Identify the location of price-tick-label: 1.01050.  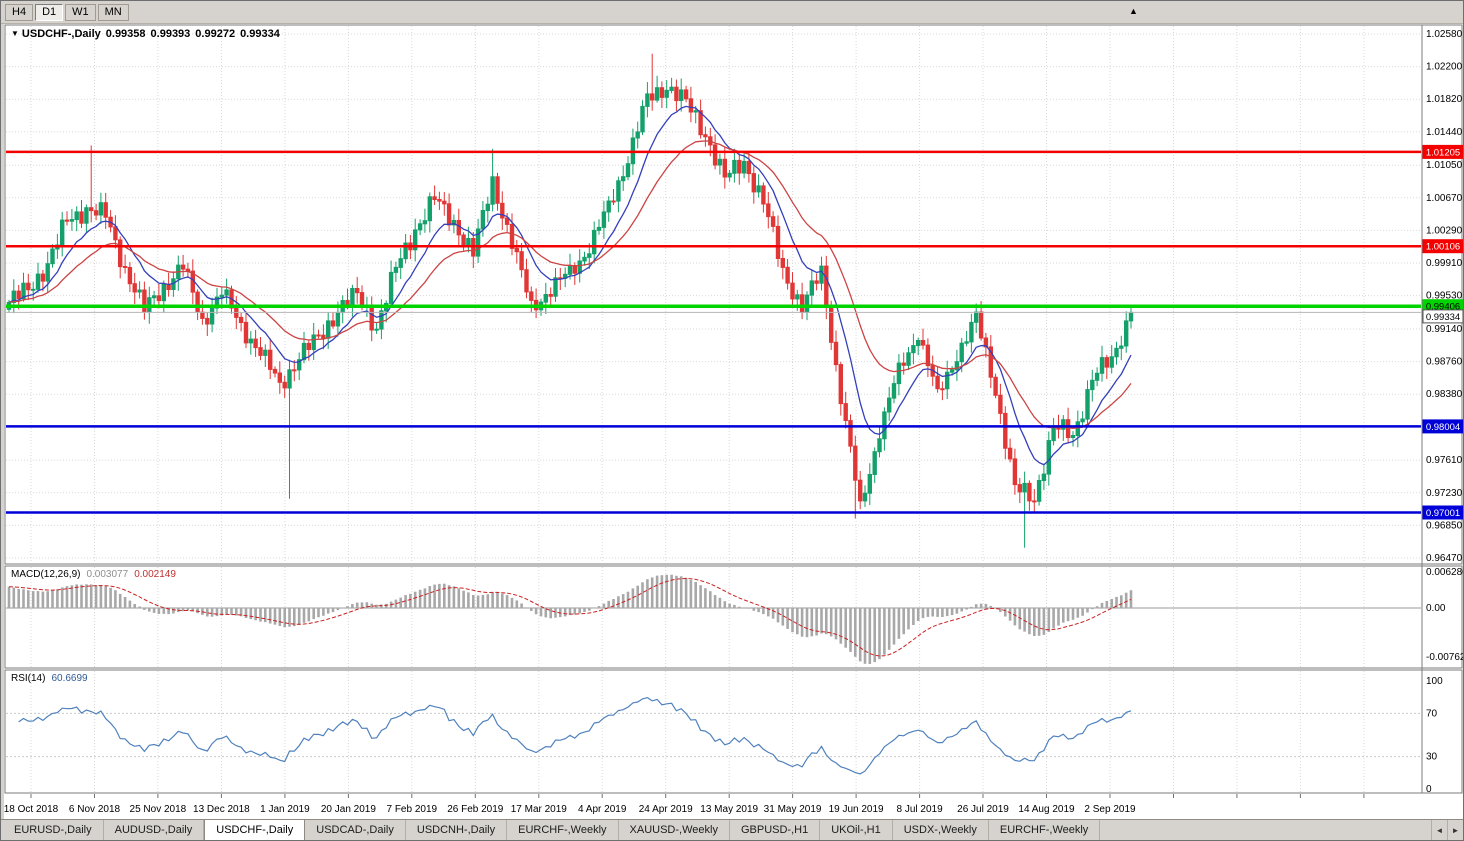
(1444, 165).